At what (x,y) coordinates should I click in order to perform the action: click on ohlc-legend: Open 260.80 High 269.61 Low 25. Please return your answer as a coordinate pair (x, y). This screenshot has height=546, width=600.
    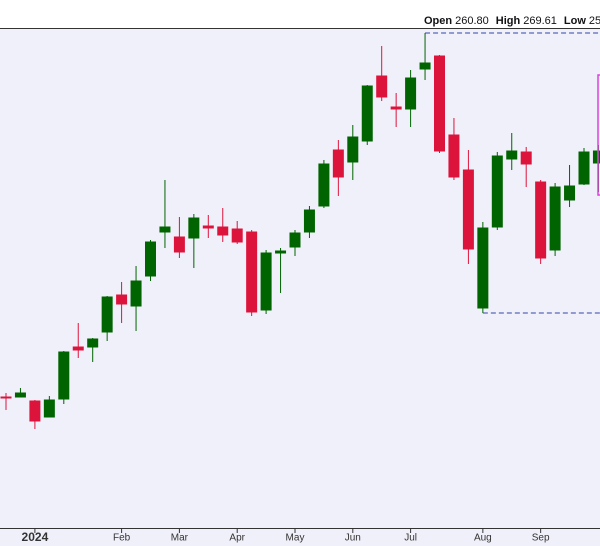
    Looking at the image, I should click on (512, 21).